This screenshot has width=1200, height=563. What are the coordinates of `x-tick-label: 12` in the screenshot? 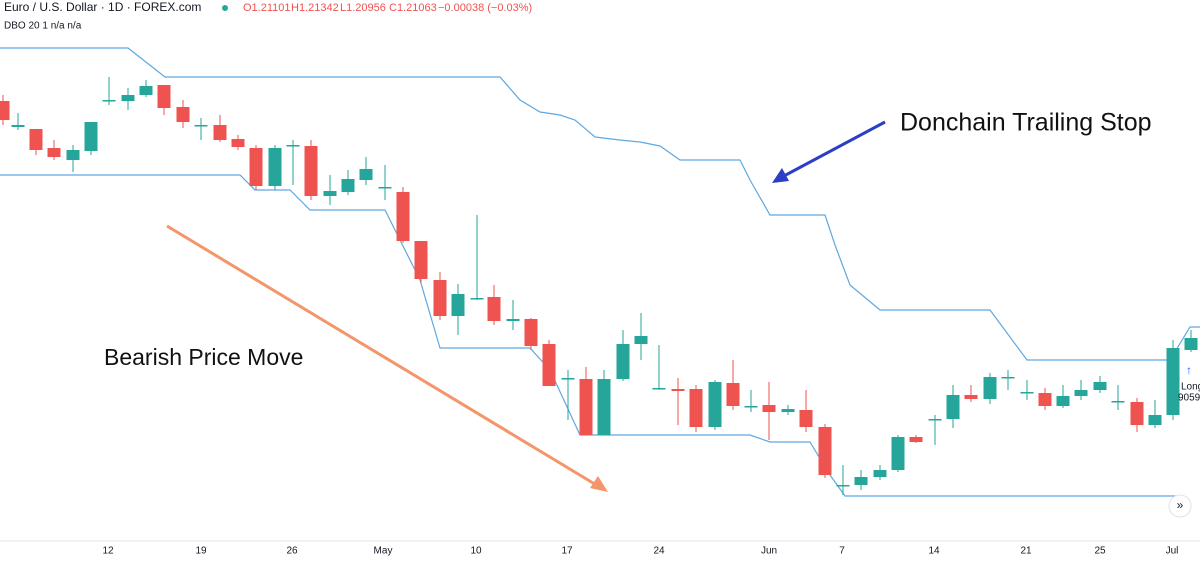 It's located at (108, 551).